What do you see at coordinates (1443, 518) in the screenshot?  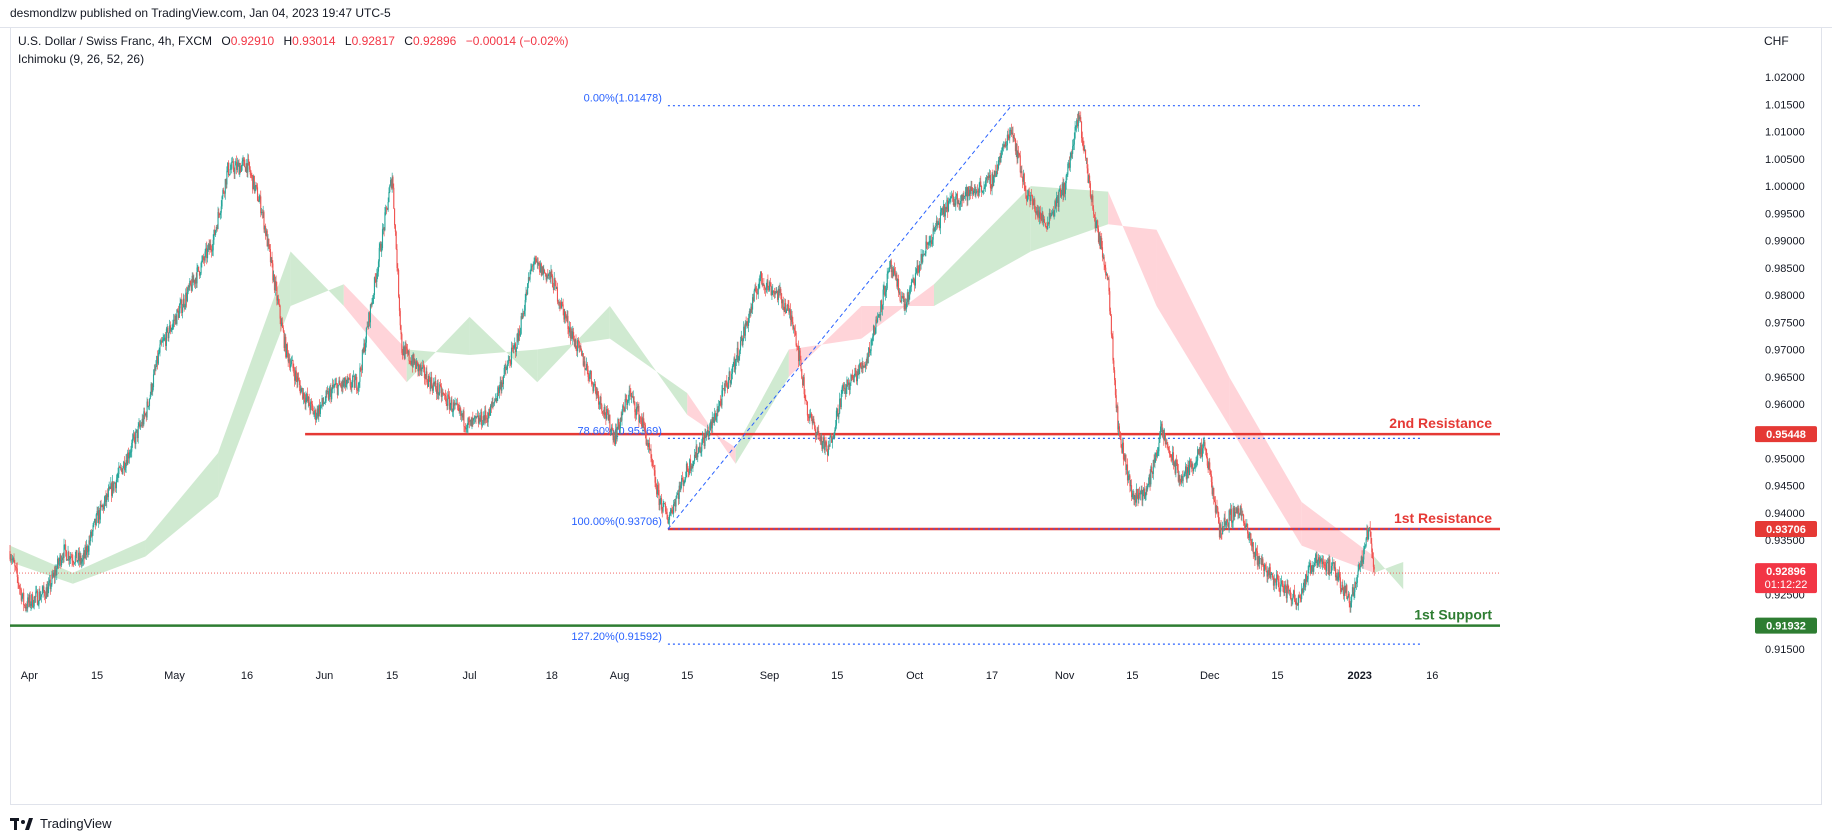 I see `level-label: 1st Resistance` at bounding box center [1443, 518].